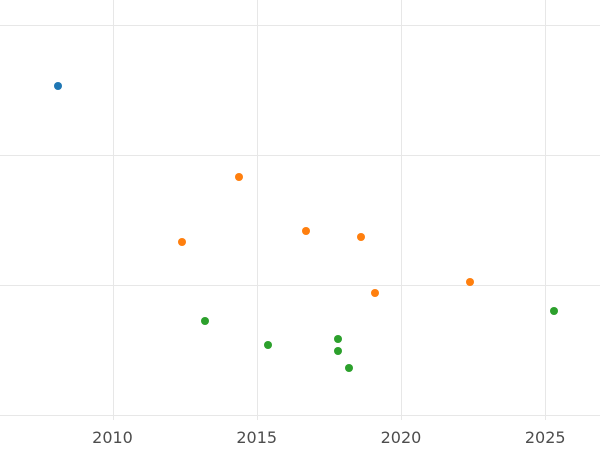  What do you see at coordinates (57, 85) in the screenshot?
I see `series-blue-point` at bounding box center [57, 85].